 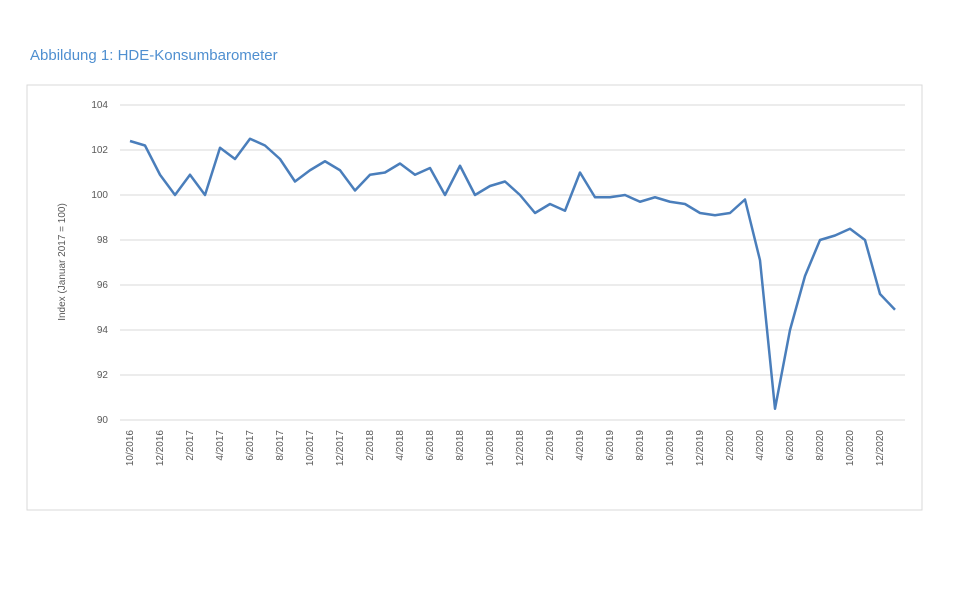 What do you see at coordinates (62, 262) in the screenshot?
I see `y-axis-label: Index (Januar 2017 = 100)` at bounding box center [62, 262].